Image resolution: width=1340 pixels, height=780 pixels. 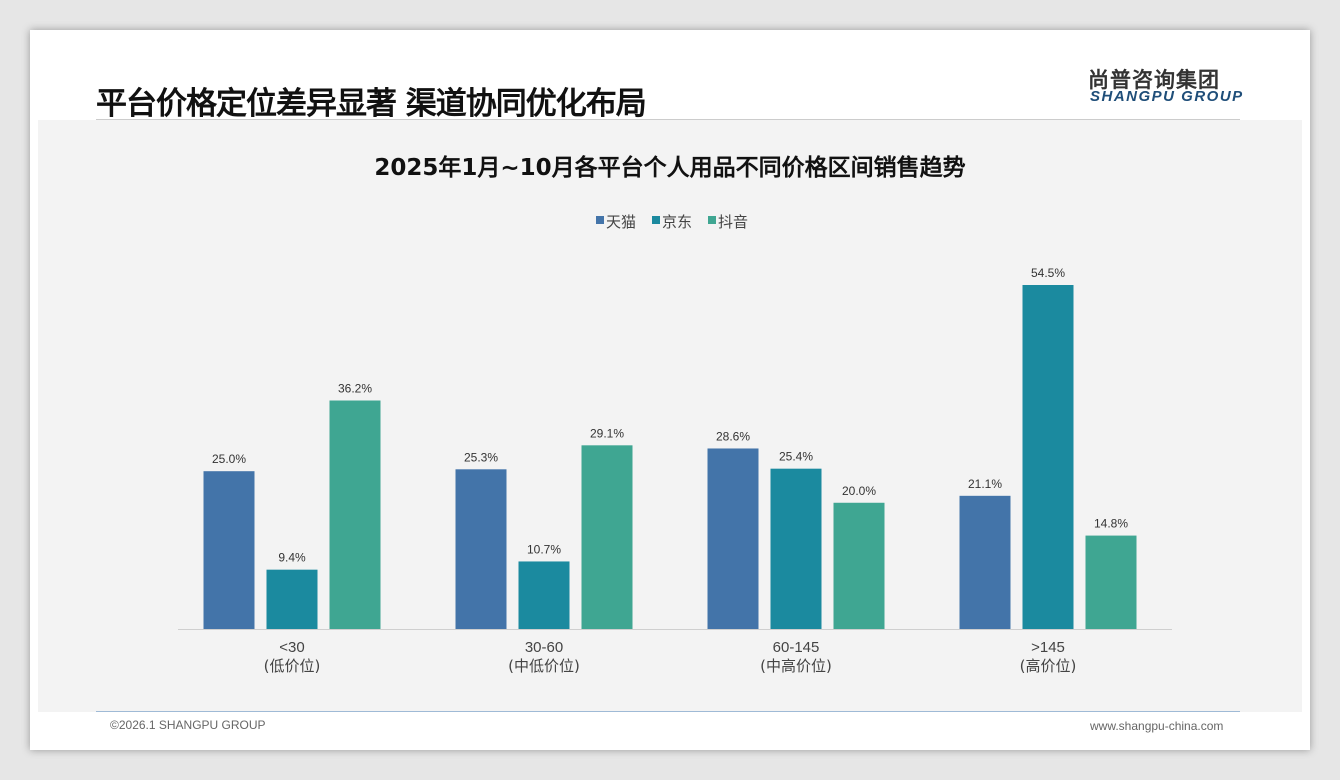 I want to click on x-tick-sublabel: (中高价位), so click(x=796, y=666).